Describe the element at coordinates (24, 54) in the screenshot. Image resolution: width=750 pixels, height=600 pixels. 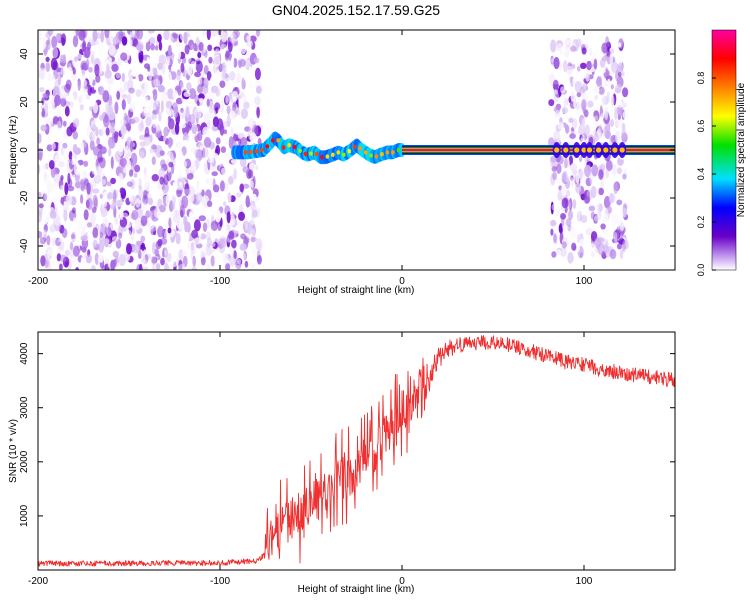
I see `spectrogram-y-tick-label: 40` at that location.